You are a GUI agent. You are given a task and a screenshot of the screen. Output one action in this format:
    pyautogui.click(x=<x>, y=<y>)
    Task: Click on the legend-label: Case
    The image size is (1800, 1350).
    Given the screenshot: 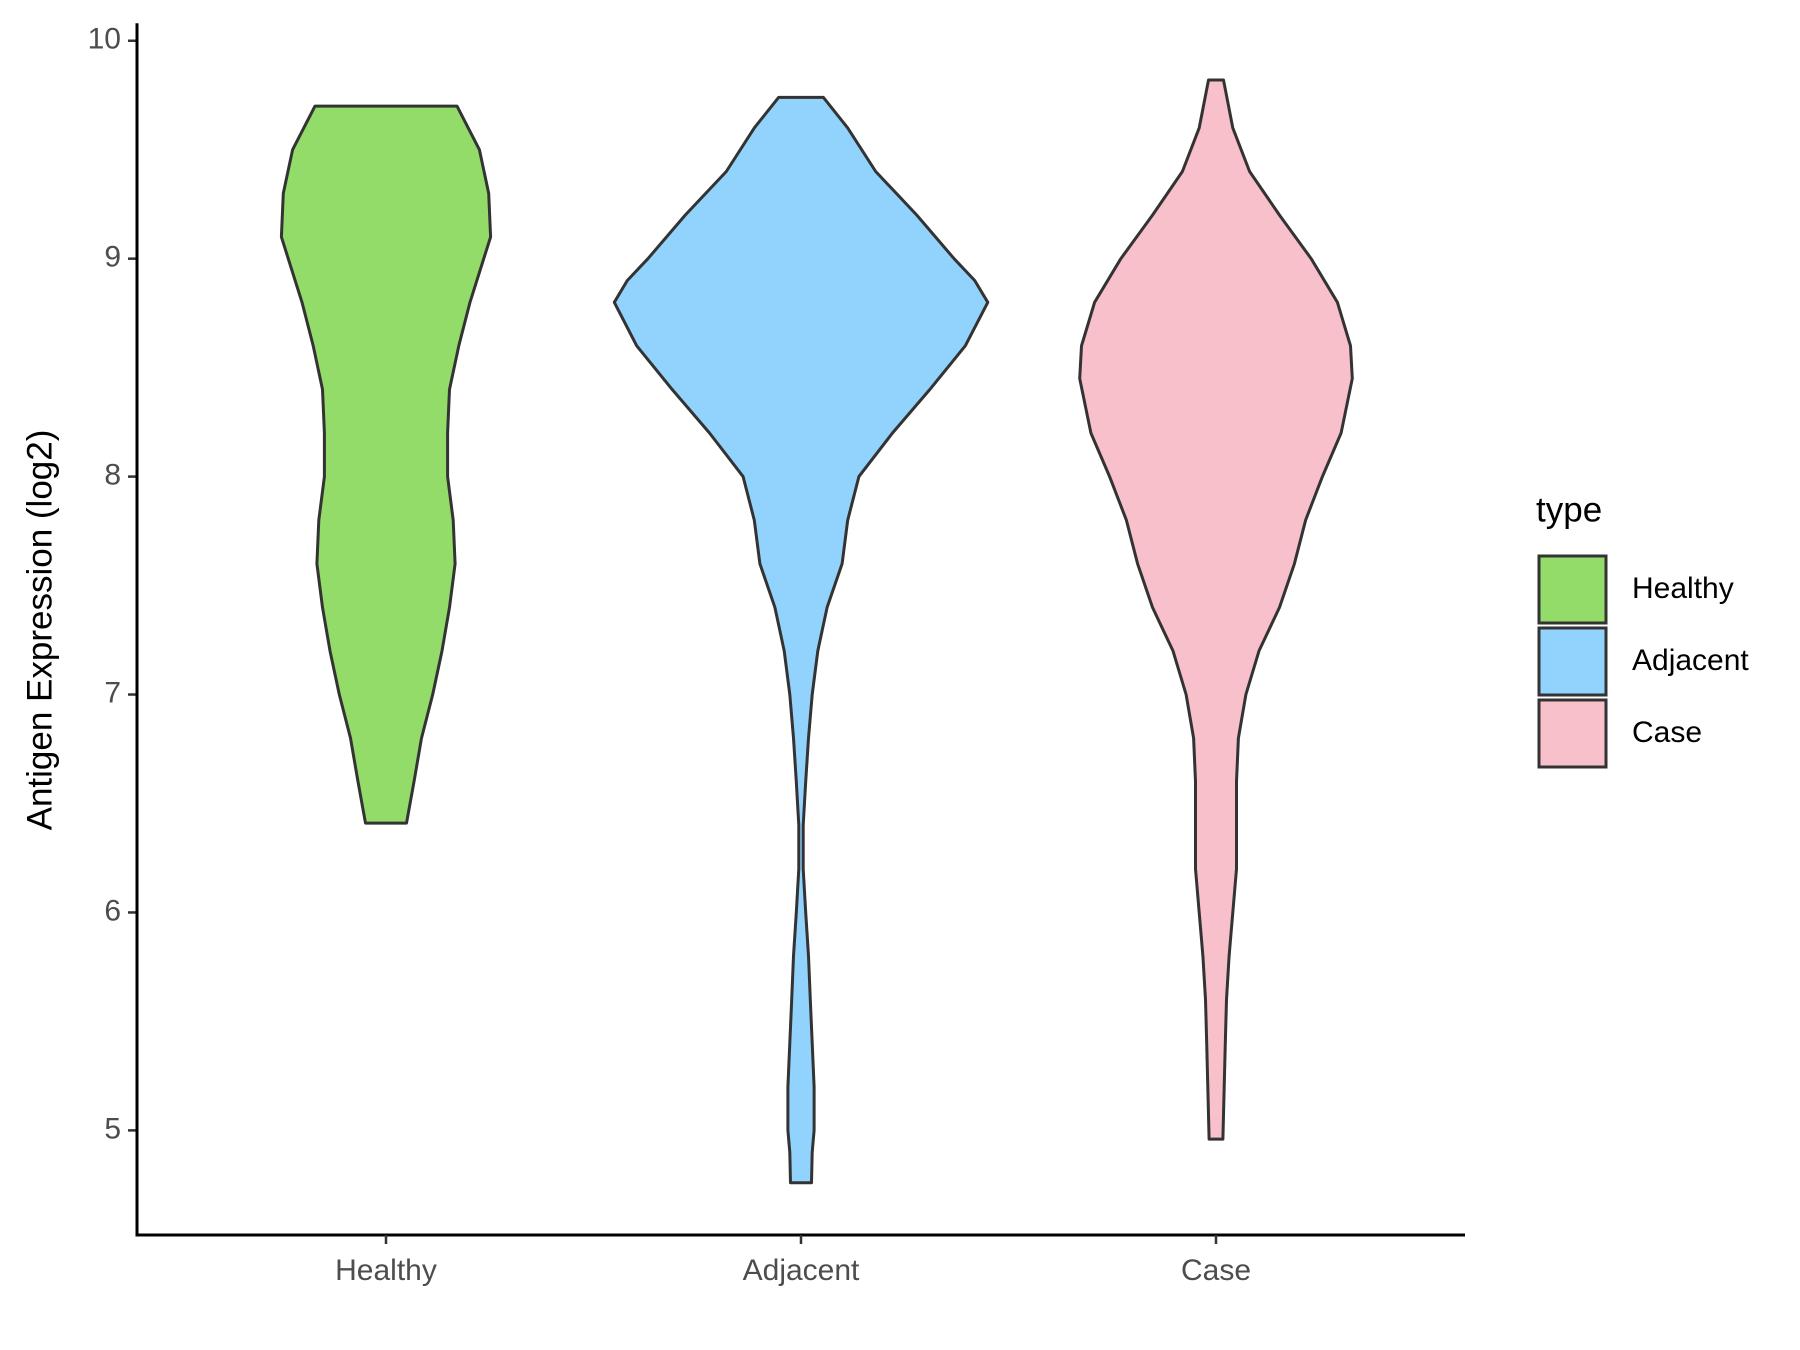 What is the action you would take?
    pyautogui.click(x=1667, y=732)
    